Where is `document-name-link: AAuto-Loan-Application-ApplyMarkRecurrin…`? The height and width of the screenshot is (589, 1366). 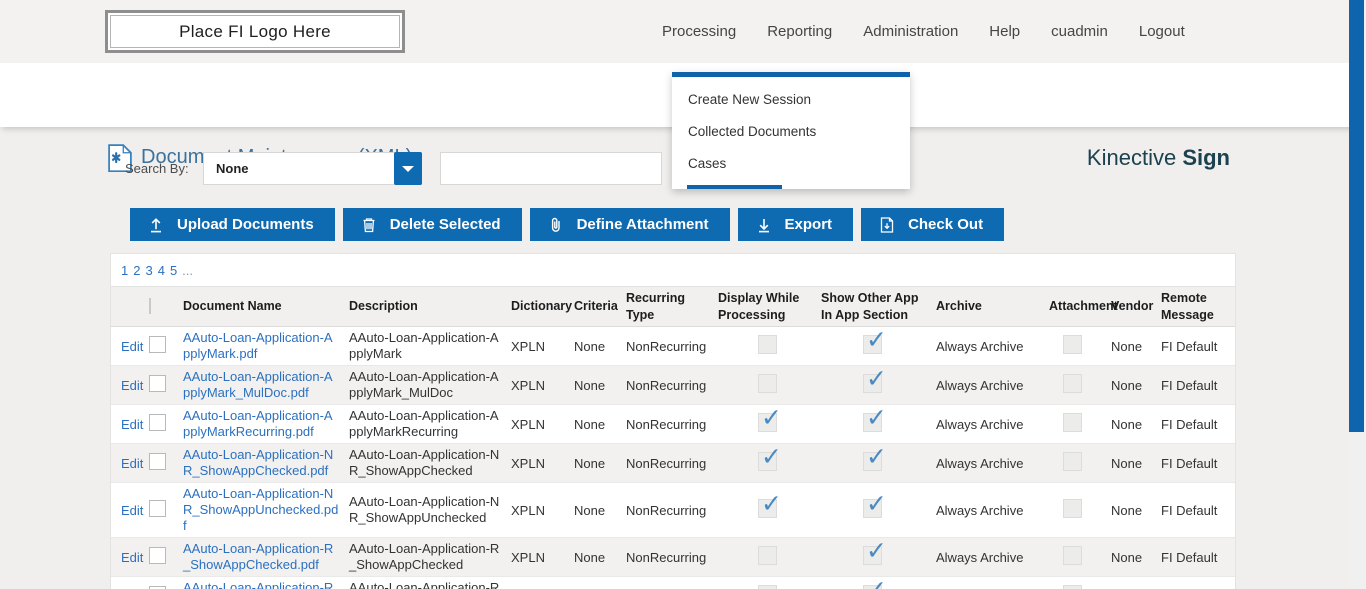 document-name-link: AAuto-Loan-Application-ApplyMarkRecurrin… is located at coordinates (258, 423).